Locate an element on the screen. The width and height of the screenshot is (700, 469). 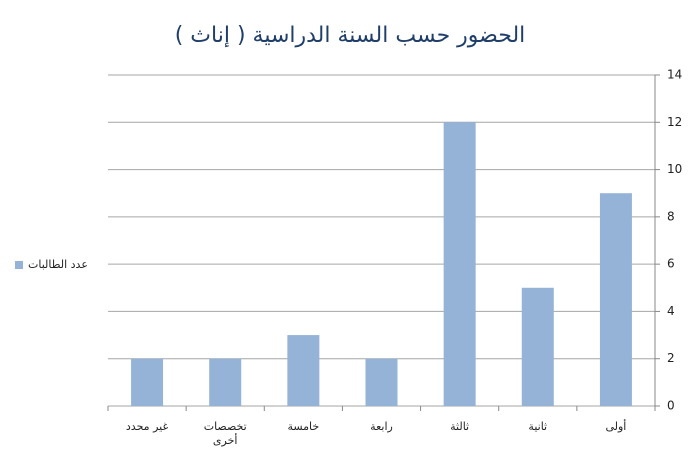
y-tick-label: 14 is located at coordinates (674, 75).